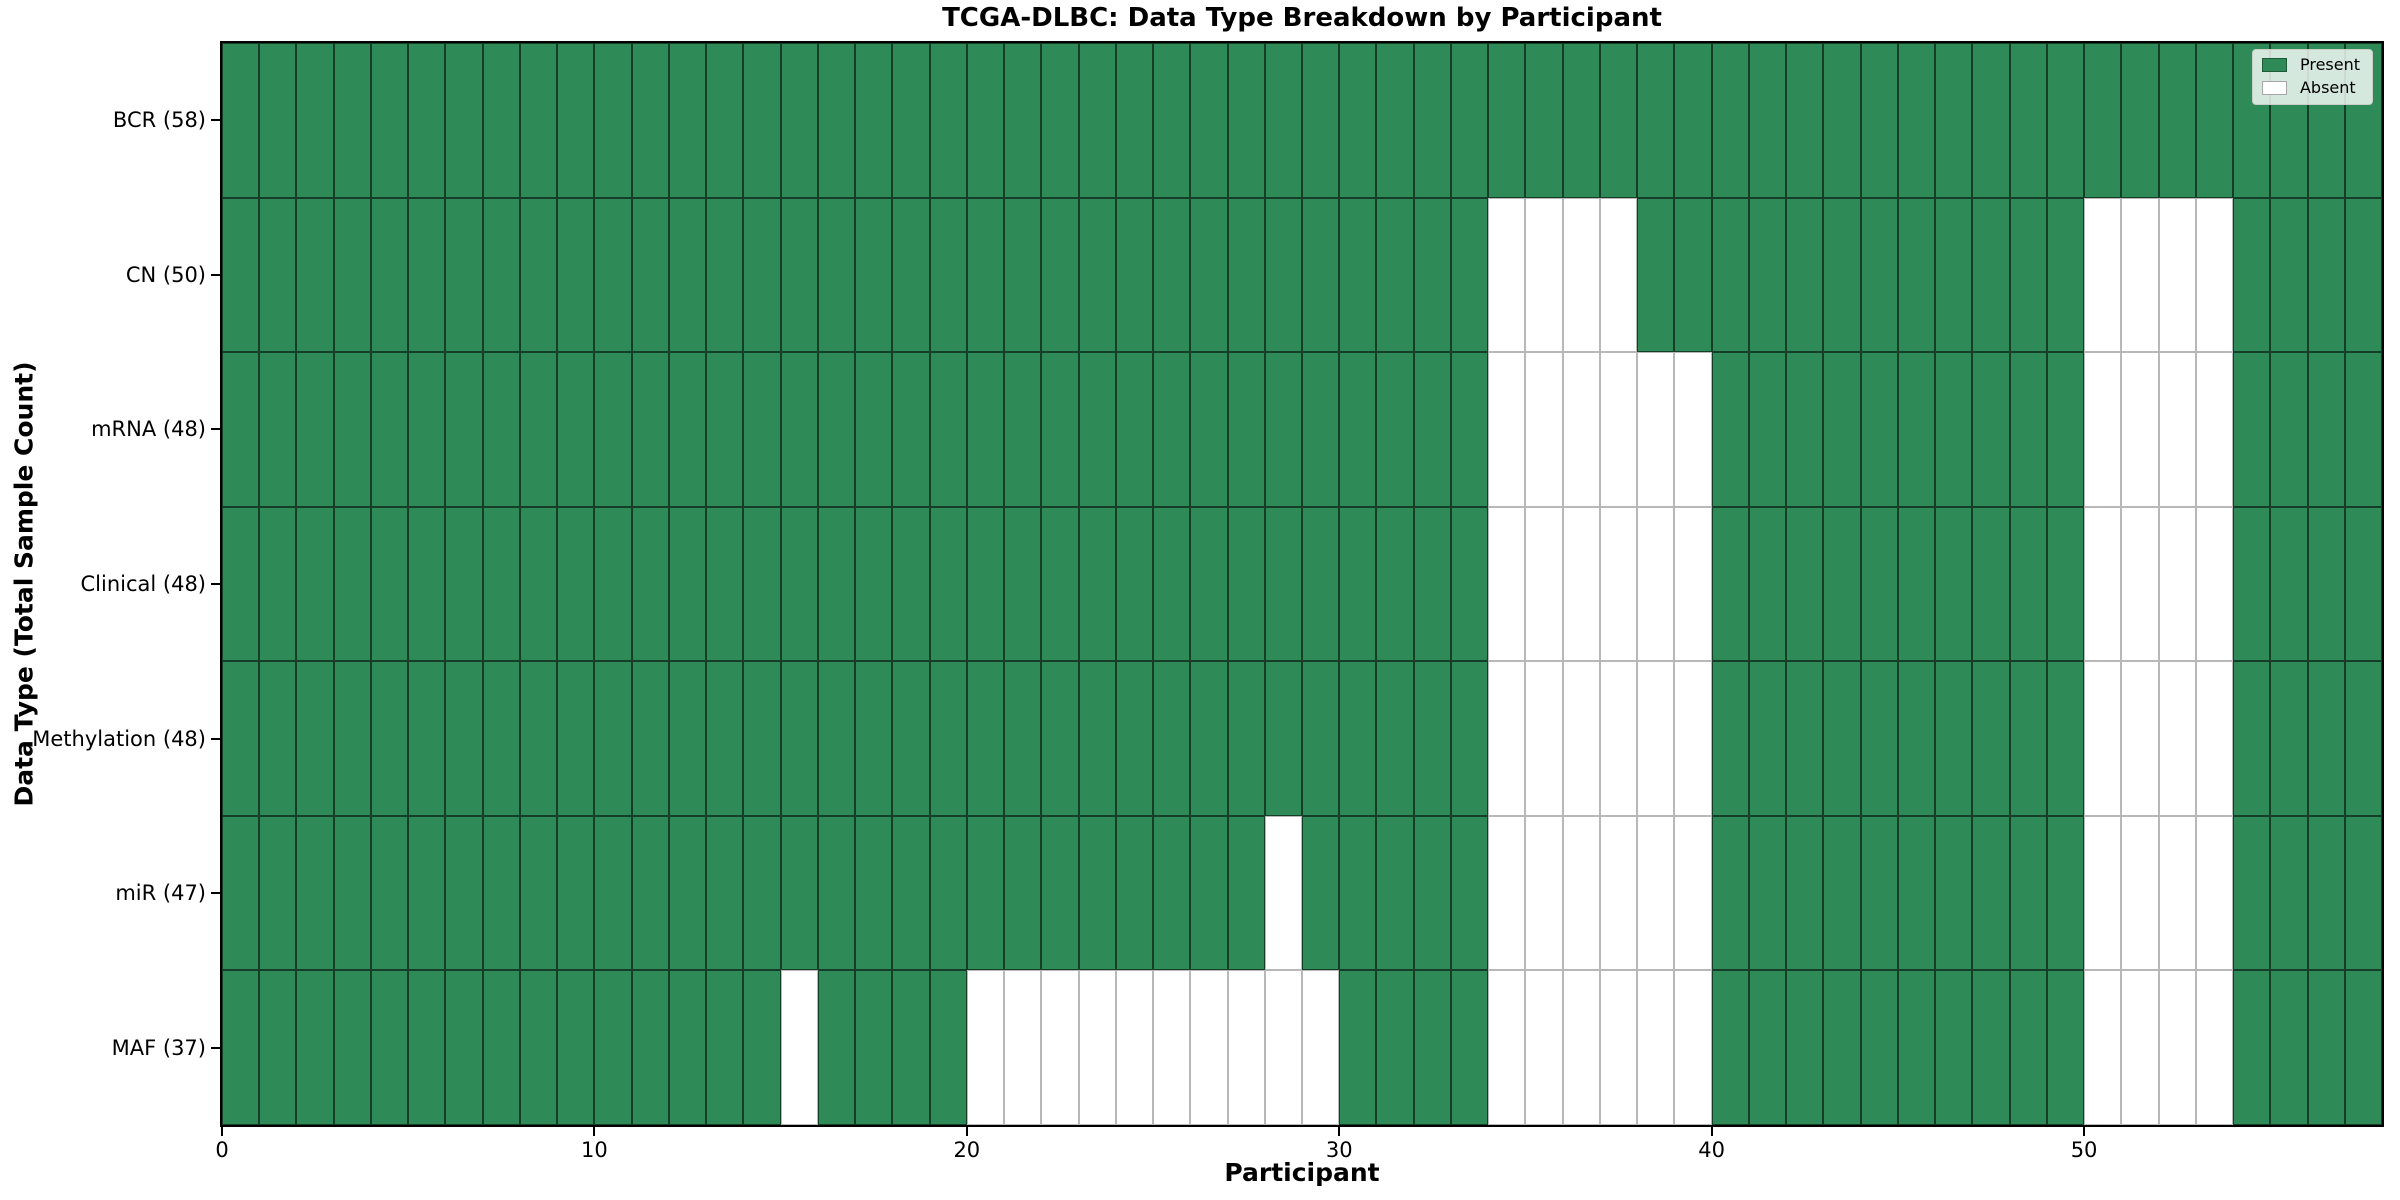  Describe the element at coordinates (1339, 1150) in the screenshot. I see `x-tick-label-30: 30` at that location.